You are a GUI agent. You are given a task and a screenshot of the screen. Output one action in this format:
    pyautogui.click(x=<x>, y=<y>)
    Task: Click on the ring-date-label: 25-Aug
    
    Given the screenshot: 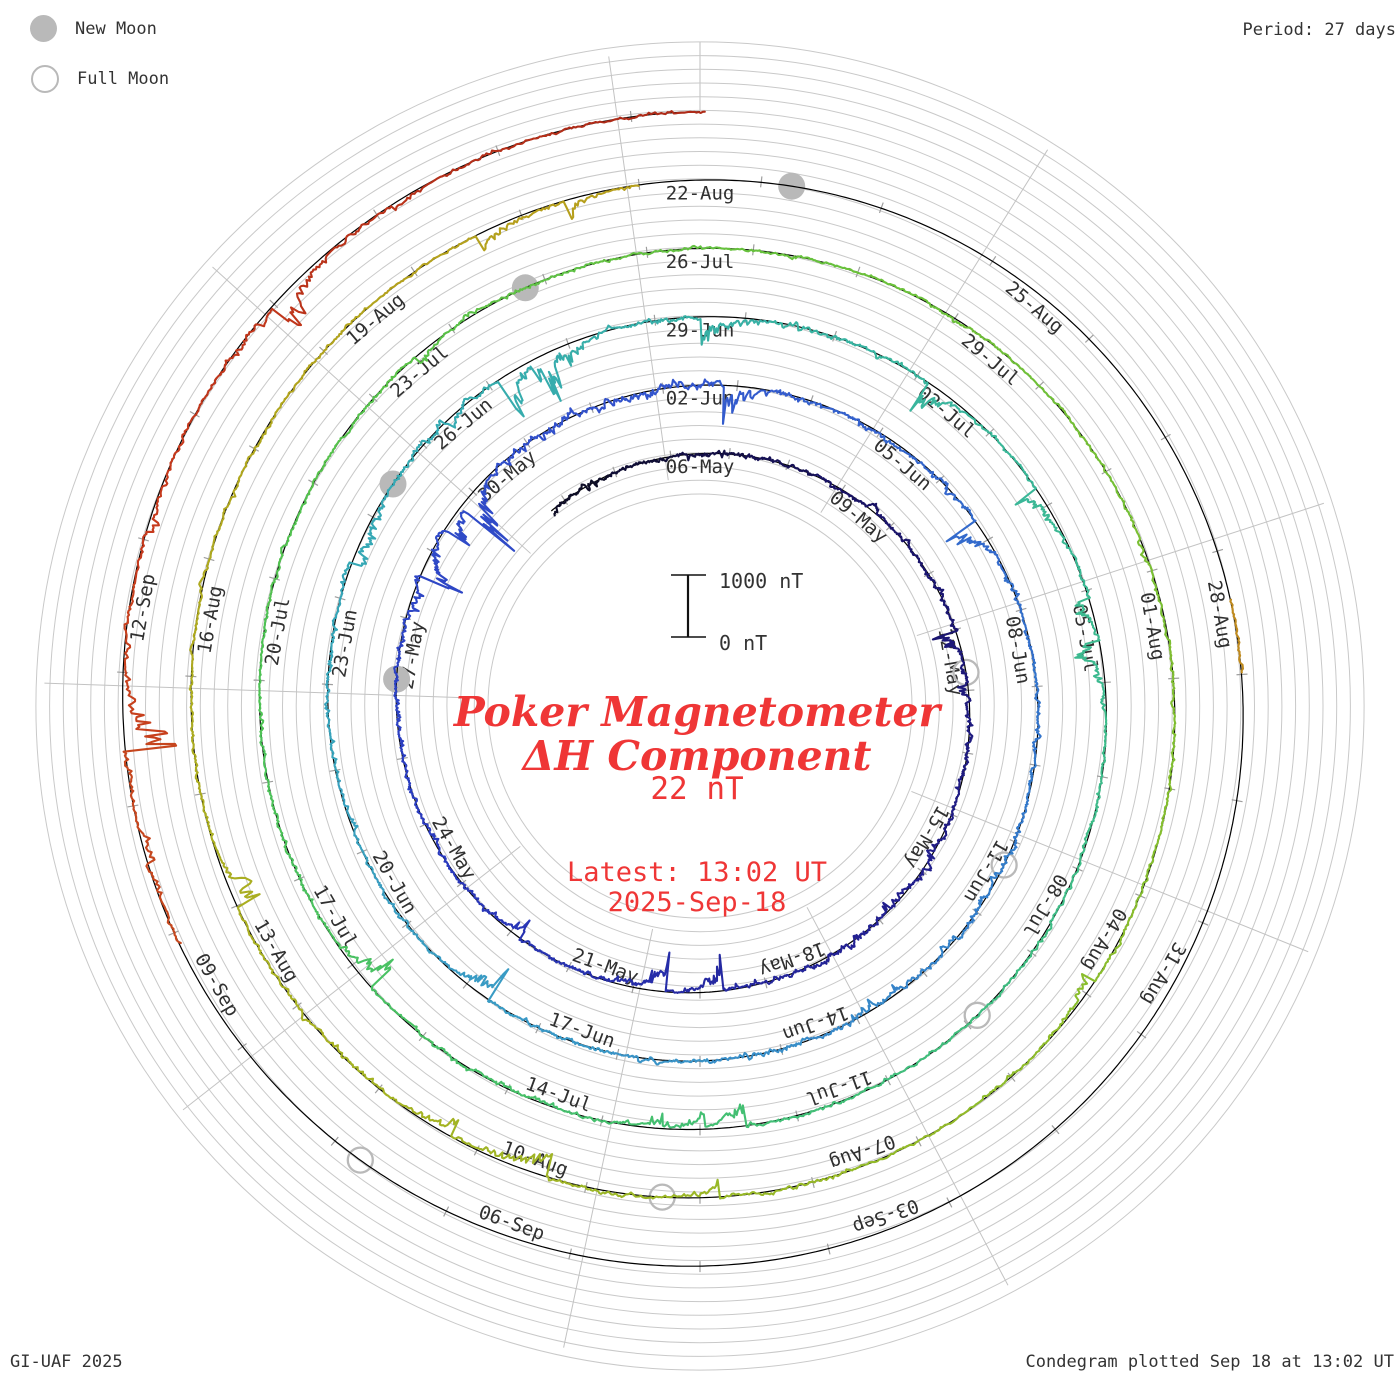 What is the action you would take?
    pyautogui.click(x=1034, y=307)
    